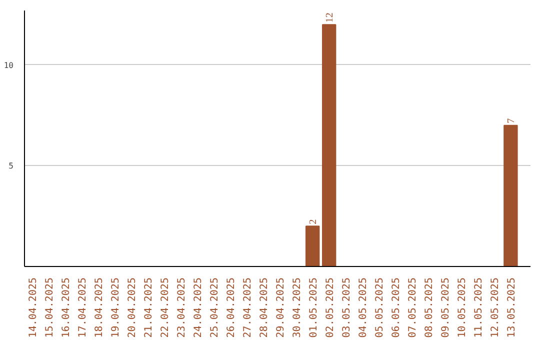 This screenshot has width=540, height=340. What do you see at coordinates (446, 307) in the screenshot?
I see `x-tick-label: 09.05.2025` at bounding box center [446, 307].